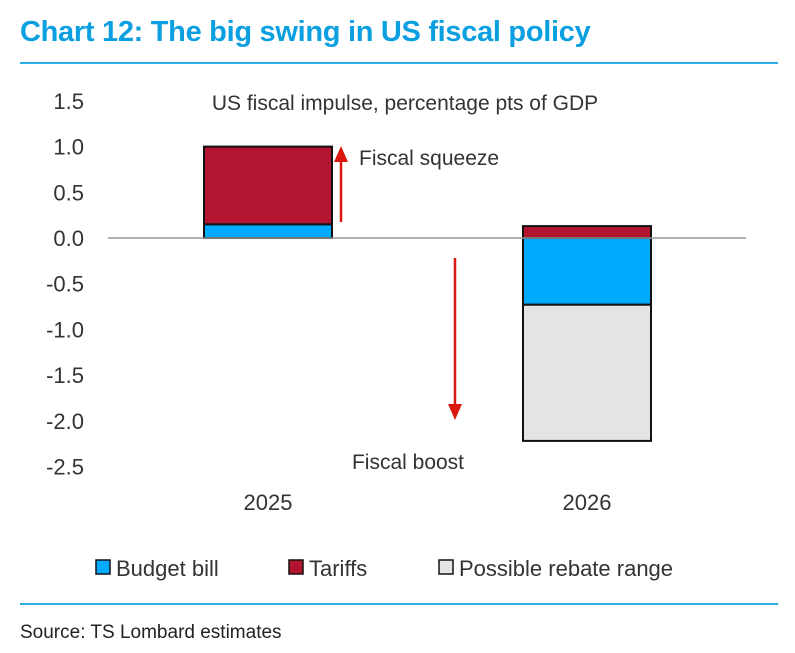 The height and width of the screenshot is (653, 795). What do you see at coordinates (68, 147) in the screenshot?
I see `y-tick-label: 1.0` at bounding box center [68, 147].